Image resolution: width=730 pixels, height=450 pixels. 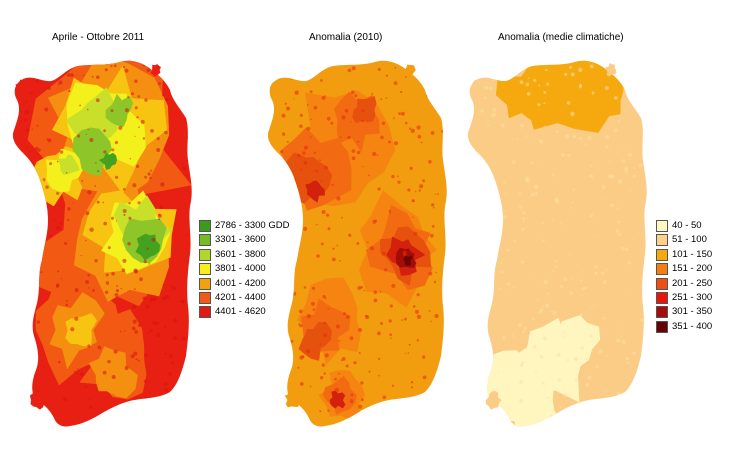 I want to click on map-title-gdd-2011: Aprile - Ottobre 2011, so click(x=98, y=37).